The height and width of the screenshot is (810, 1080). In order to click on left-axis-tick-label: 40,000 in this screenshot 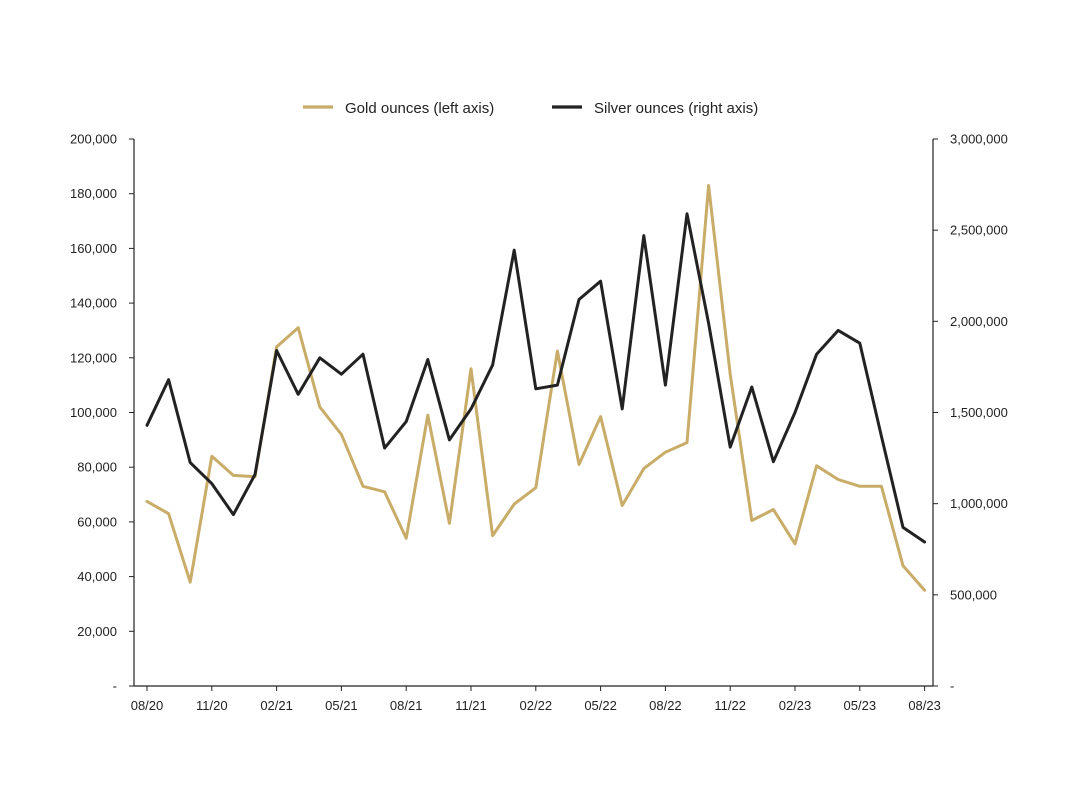, I will do `click(97, 576)`.